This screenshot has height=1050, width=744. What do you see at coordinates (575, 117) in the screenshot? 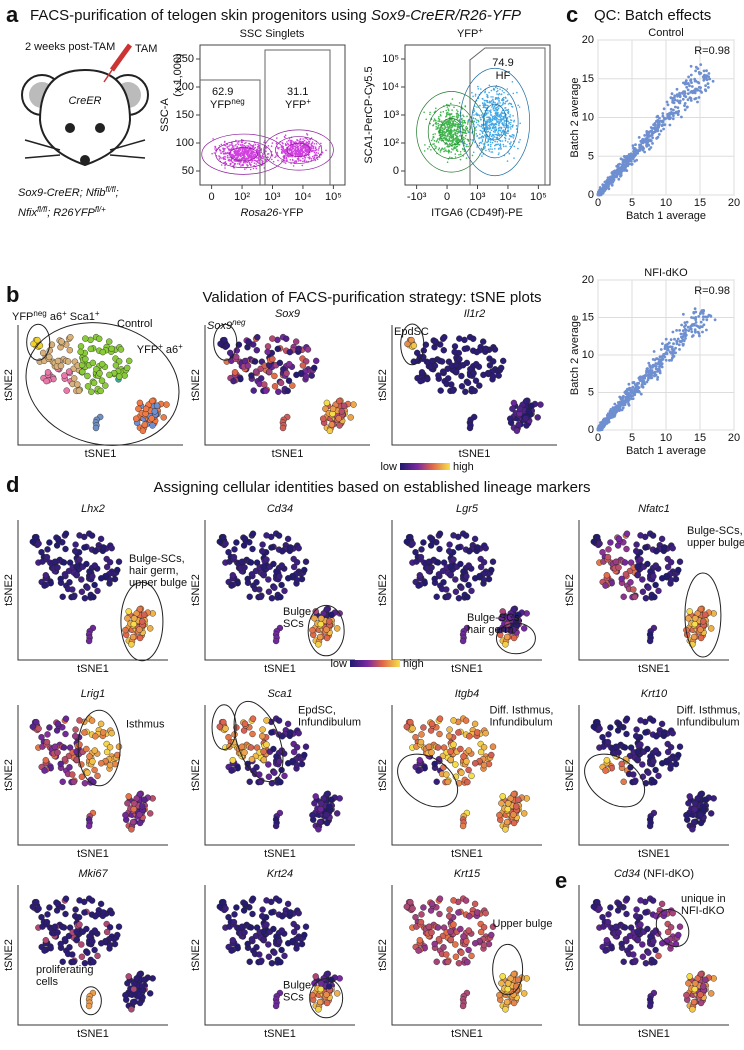
I see `y-axis-label: Batch 2 average` at bounding box center [575, 117].